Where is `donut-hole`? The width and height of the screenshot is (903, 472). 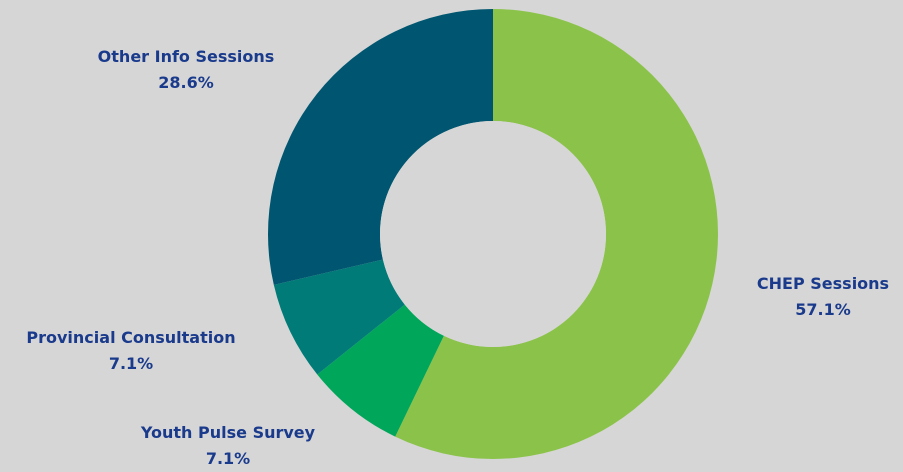
donut-hole is located at coordinates (493, 234).